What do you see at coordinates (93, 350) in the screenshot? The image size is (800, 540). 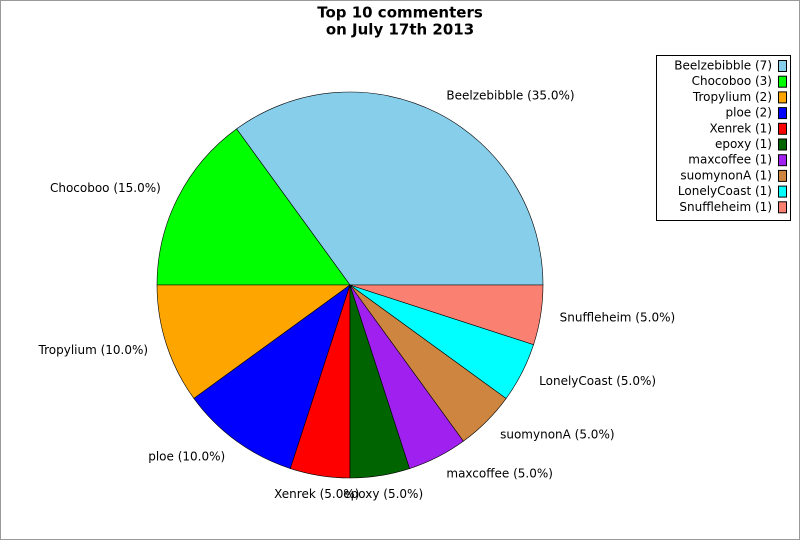 I see `slice-label: Tropylium (10.0%)` at bounding box center [93, 350].